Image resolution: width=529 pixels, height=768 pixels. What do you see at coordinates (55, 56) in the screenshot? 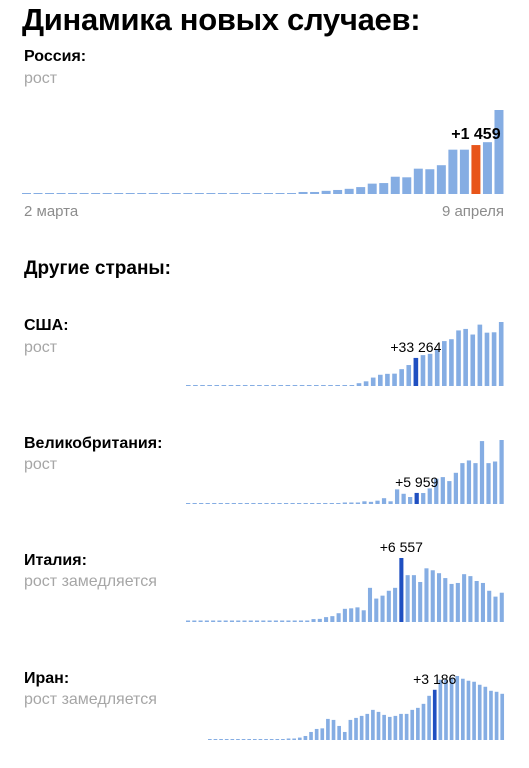
I see `country-label-russia: Россия:` at bounding box center [55, 56].